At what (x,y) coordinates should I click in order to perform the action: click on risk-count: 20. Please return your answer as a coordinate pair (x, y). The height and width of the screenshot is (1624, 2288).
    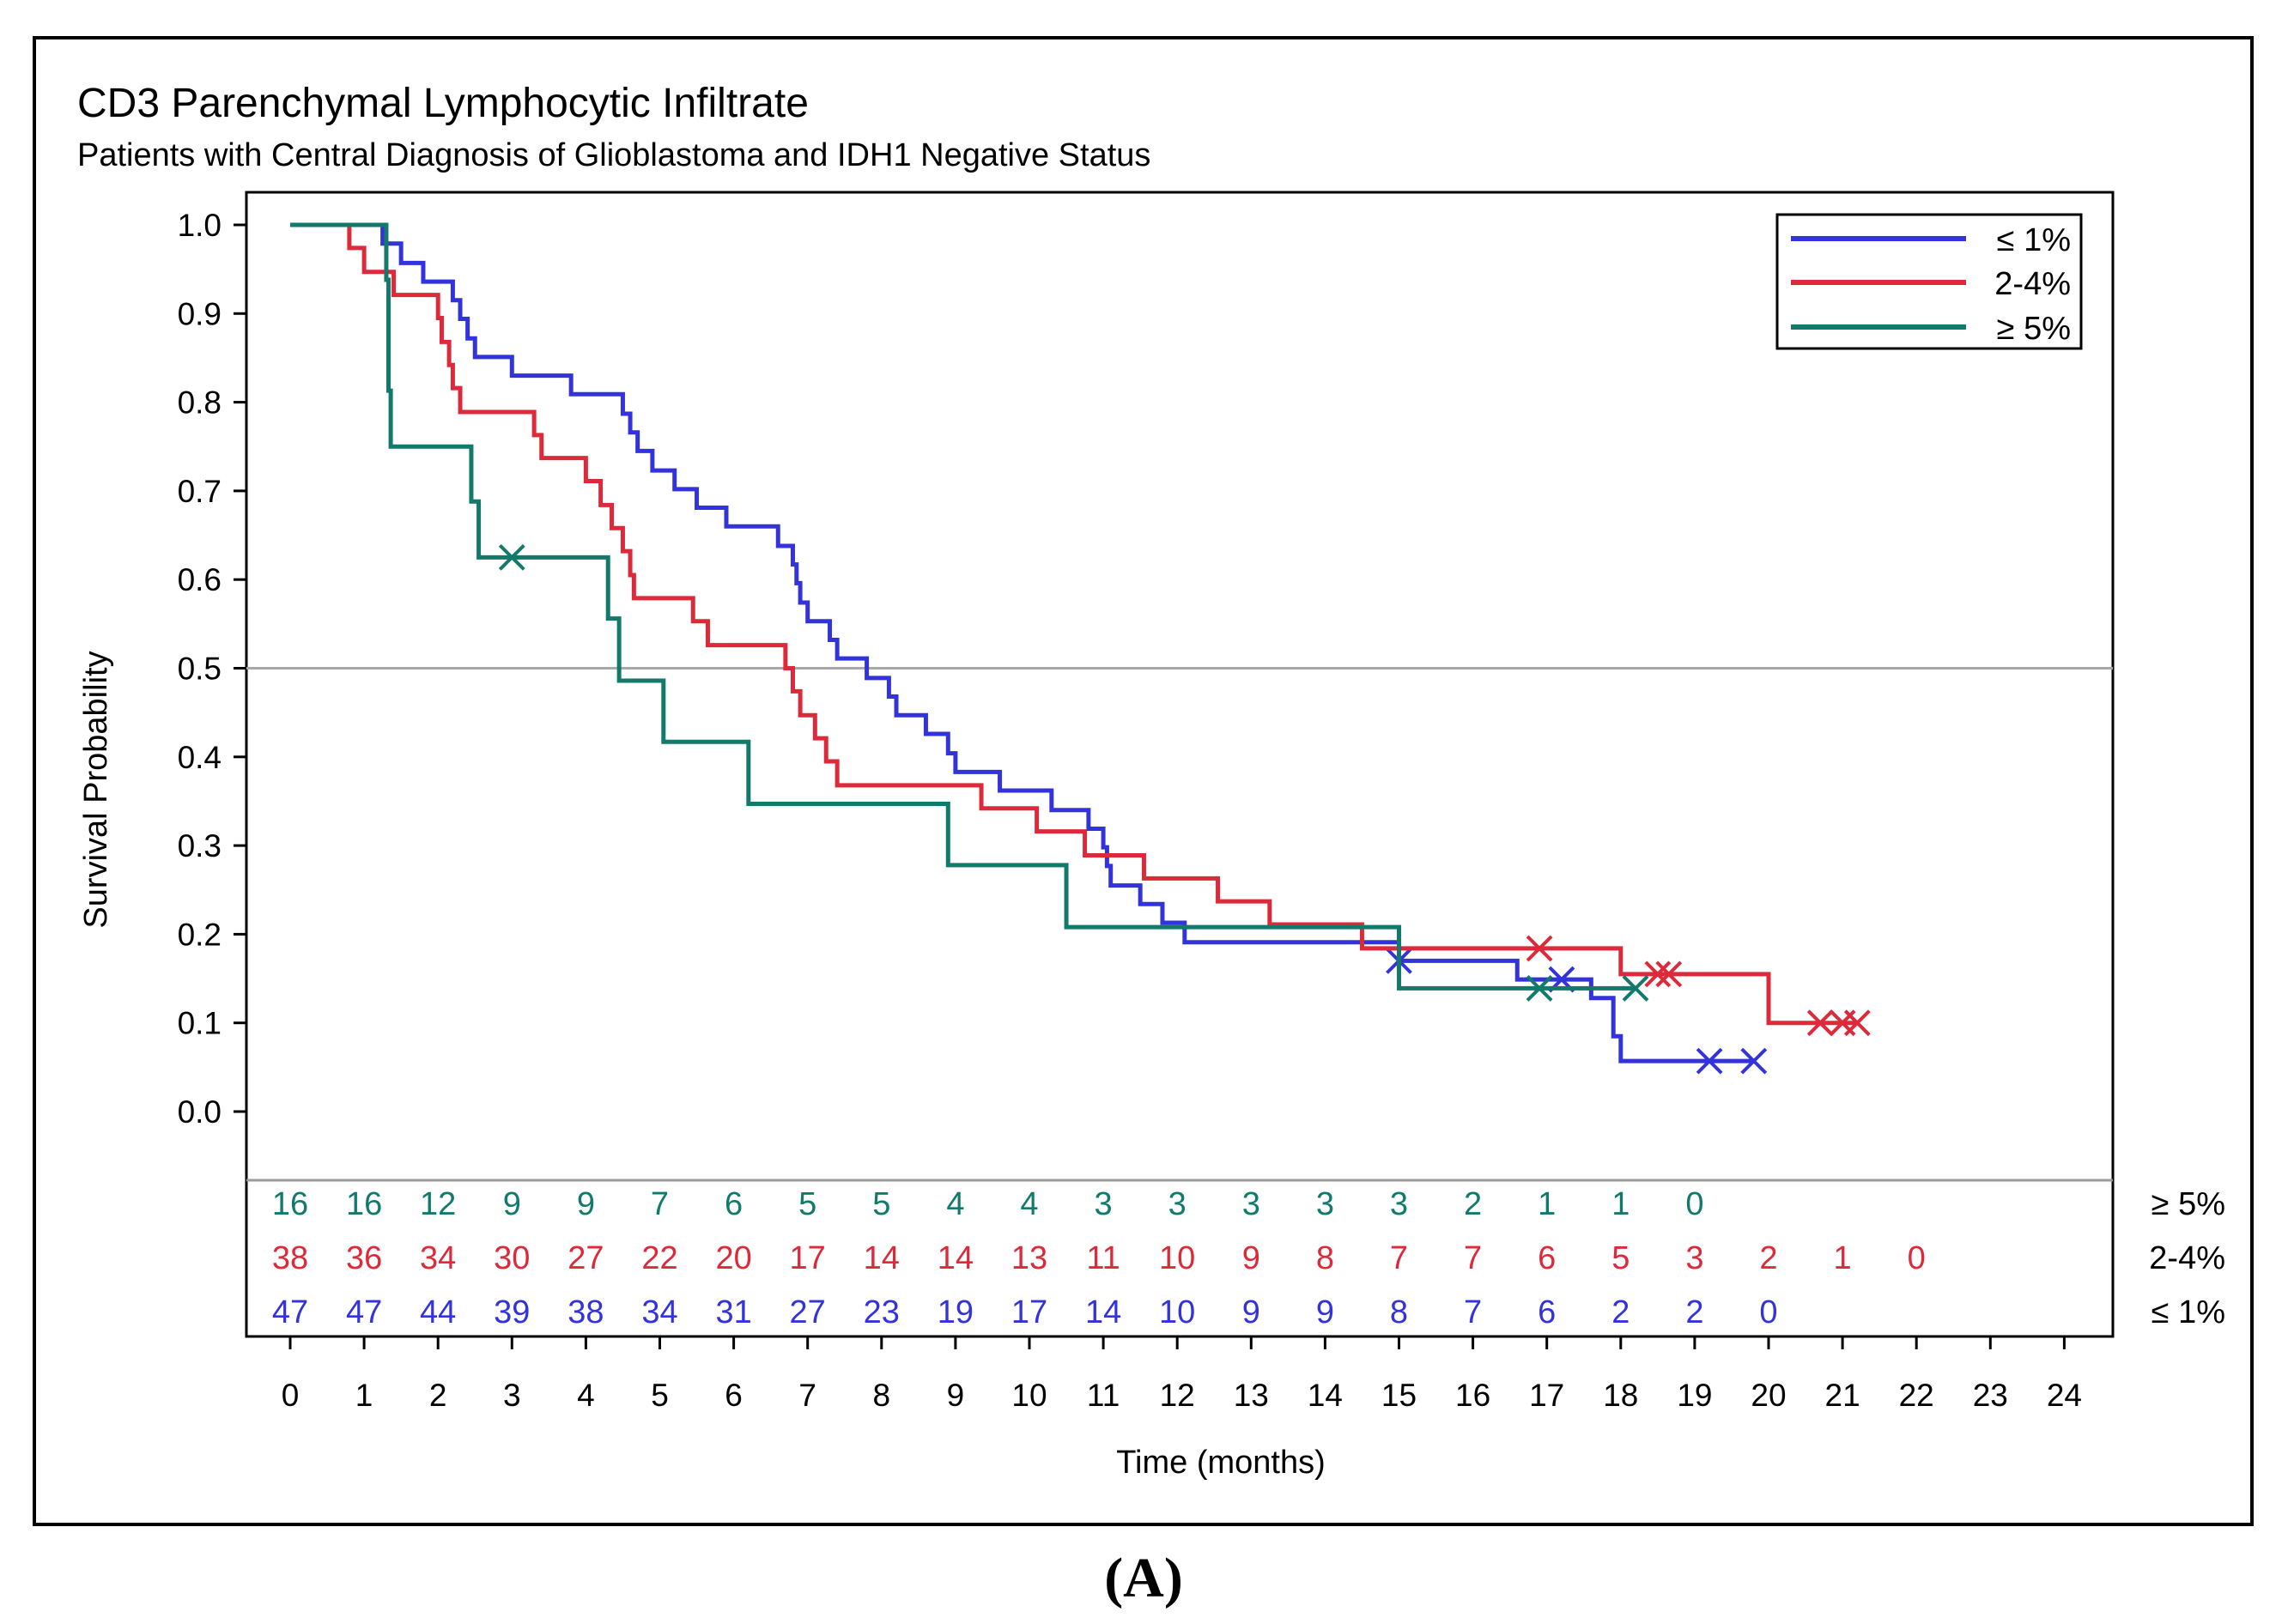
    Looking at the image, I should click on (733, 1258).